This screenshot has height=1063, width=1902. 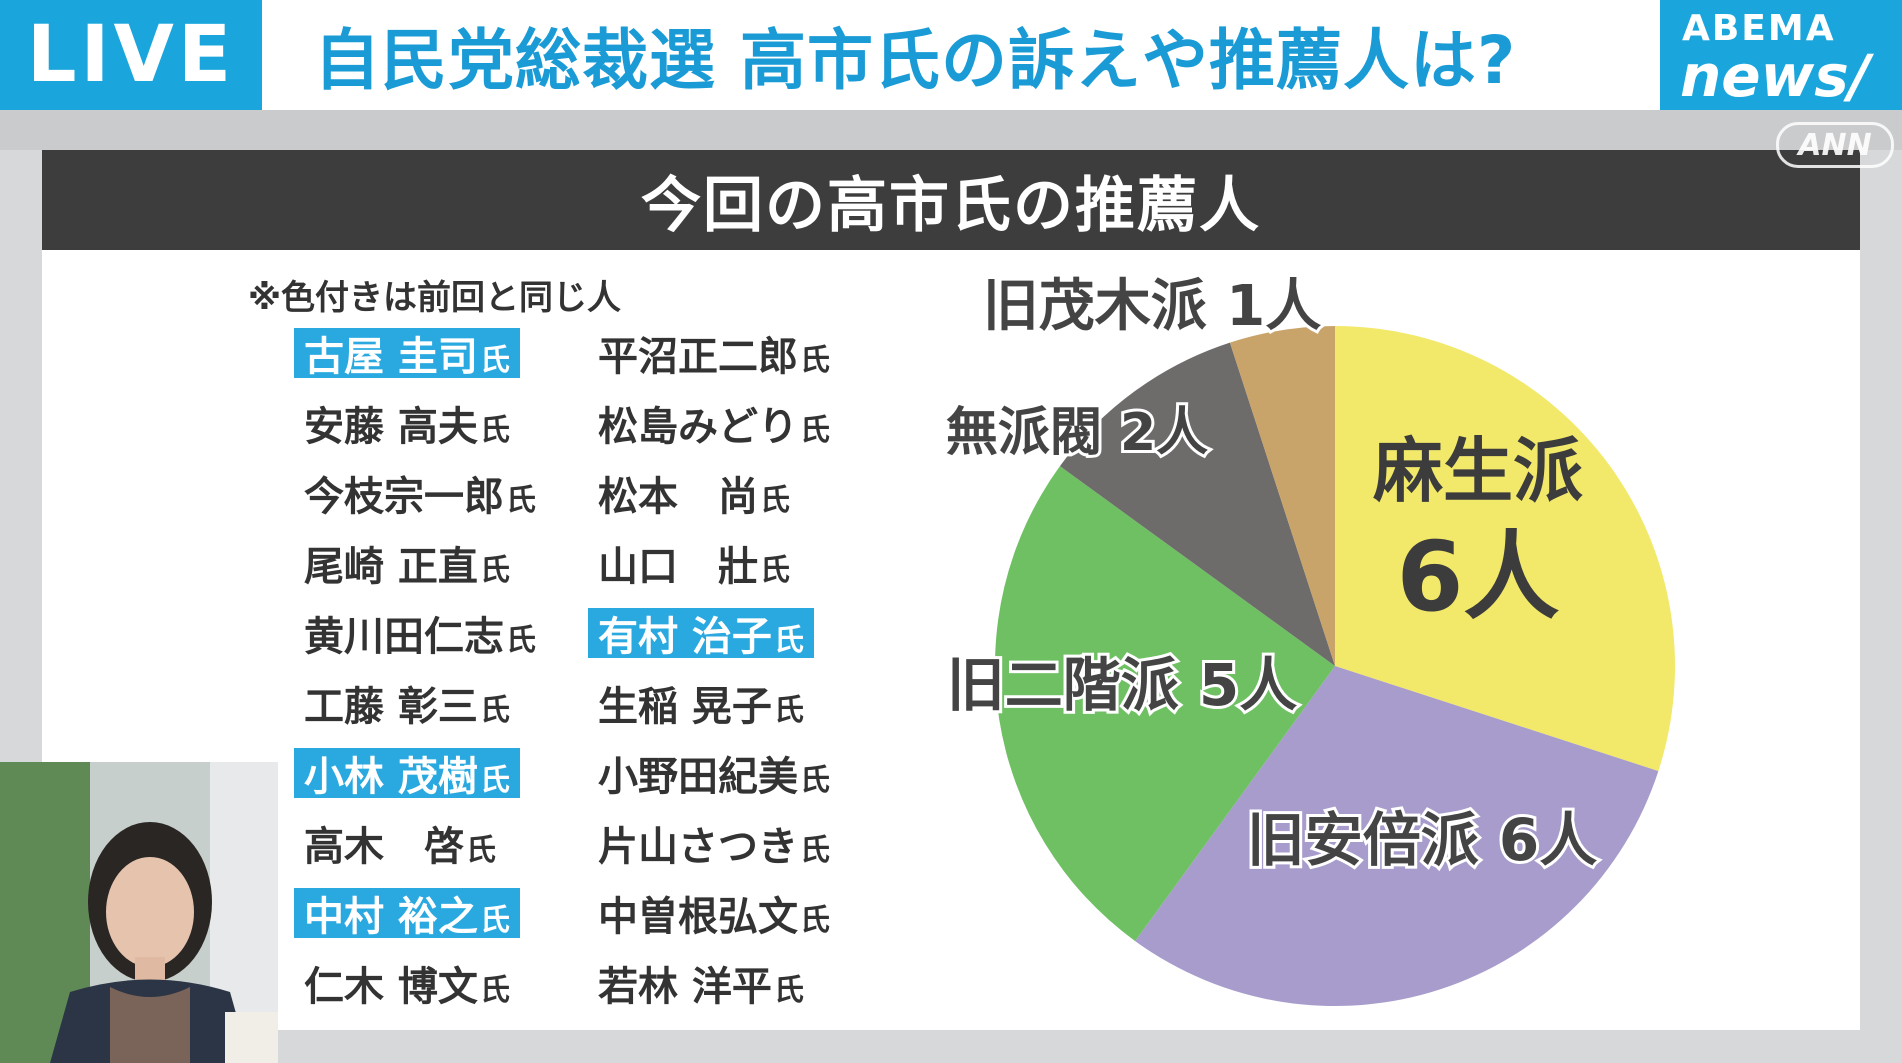 I want to click on recommender-name: 山口 壯氏, so click(x=694, y=564).